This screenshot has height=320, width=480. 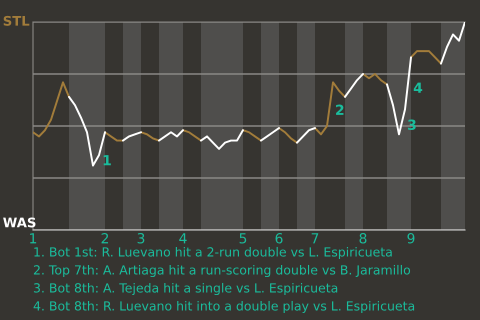 What do you see at coordinates (141, 238) in the screenshot?
I see `x-tick-label: 3` at bounding box center [141, 238].